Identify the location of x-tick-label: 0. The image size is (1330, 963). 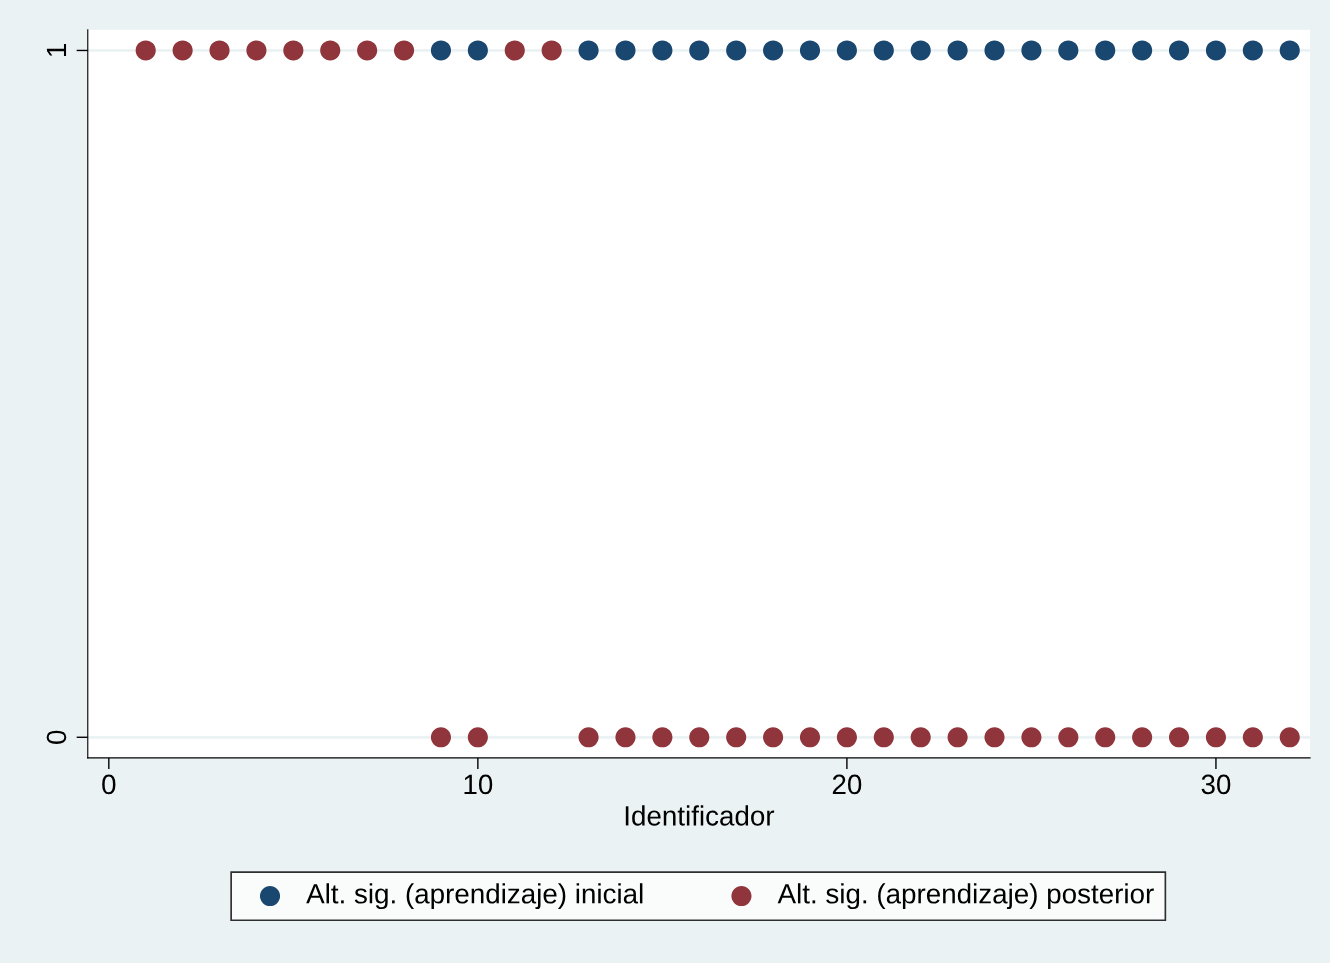
(109, 784).